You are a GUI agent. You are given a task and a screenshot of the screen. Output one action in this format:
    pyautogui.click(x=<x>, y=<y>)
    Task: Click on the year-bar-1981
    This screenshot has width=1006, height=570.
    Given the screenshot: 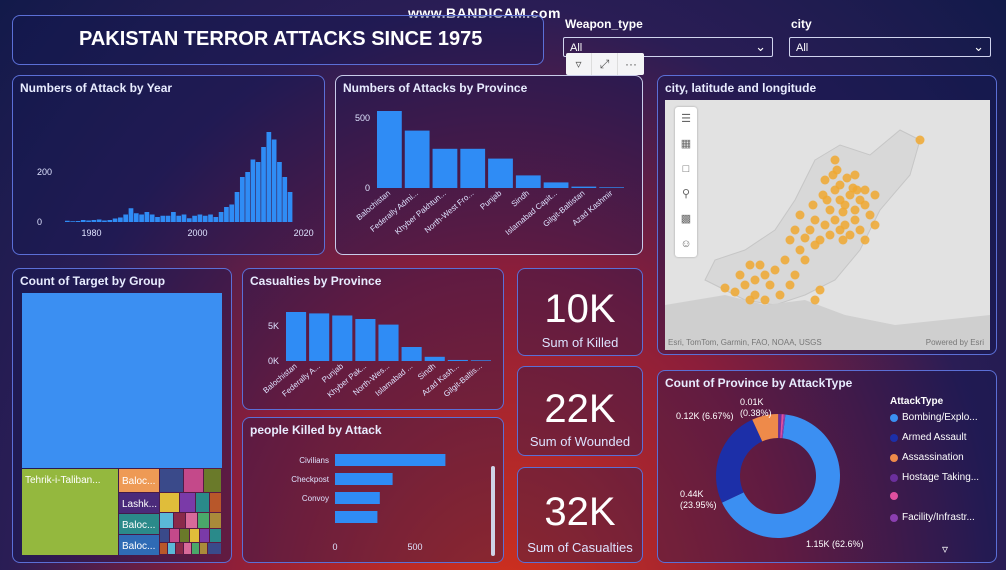 What is the action you would take?
    pyautogui.click(x=99, y=221)
    